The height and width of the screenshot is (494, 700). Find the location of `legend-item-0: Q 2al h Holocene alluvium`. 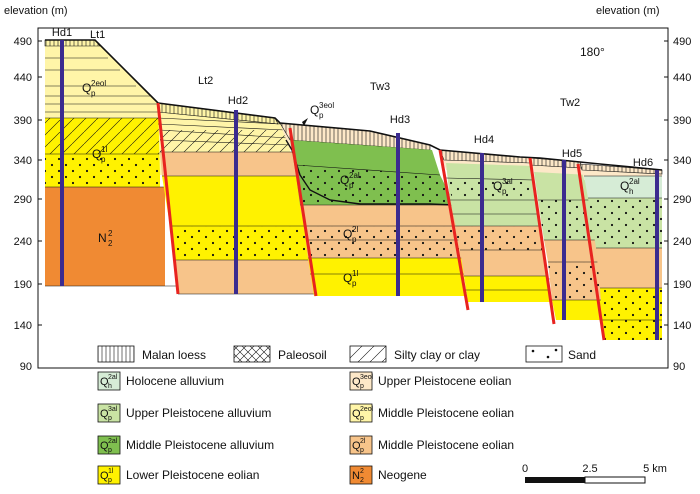

legend-item-0: Q 2al h Holocene alluvium is located at coordinates (160, 381).